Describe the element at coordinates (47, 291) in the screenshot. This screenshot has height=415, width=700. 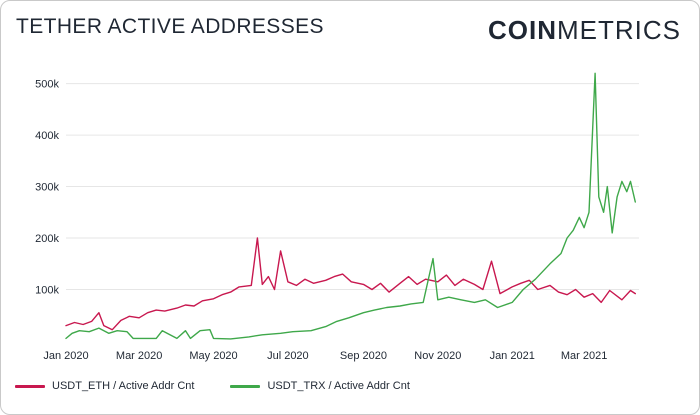
I see `y-tick-label: 100k` at that location.